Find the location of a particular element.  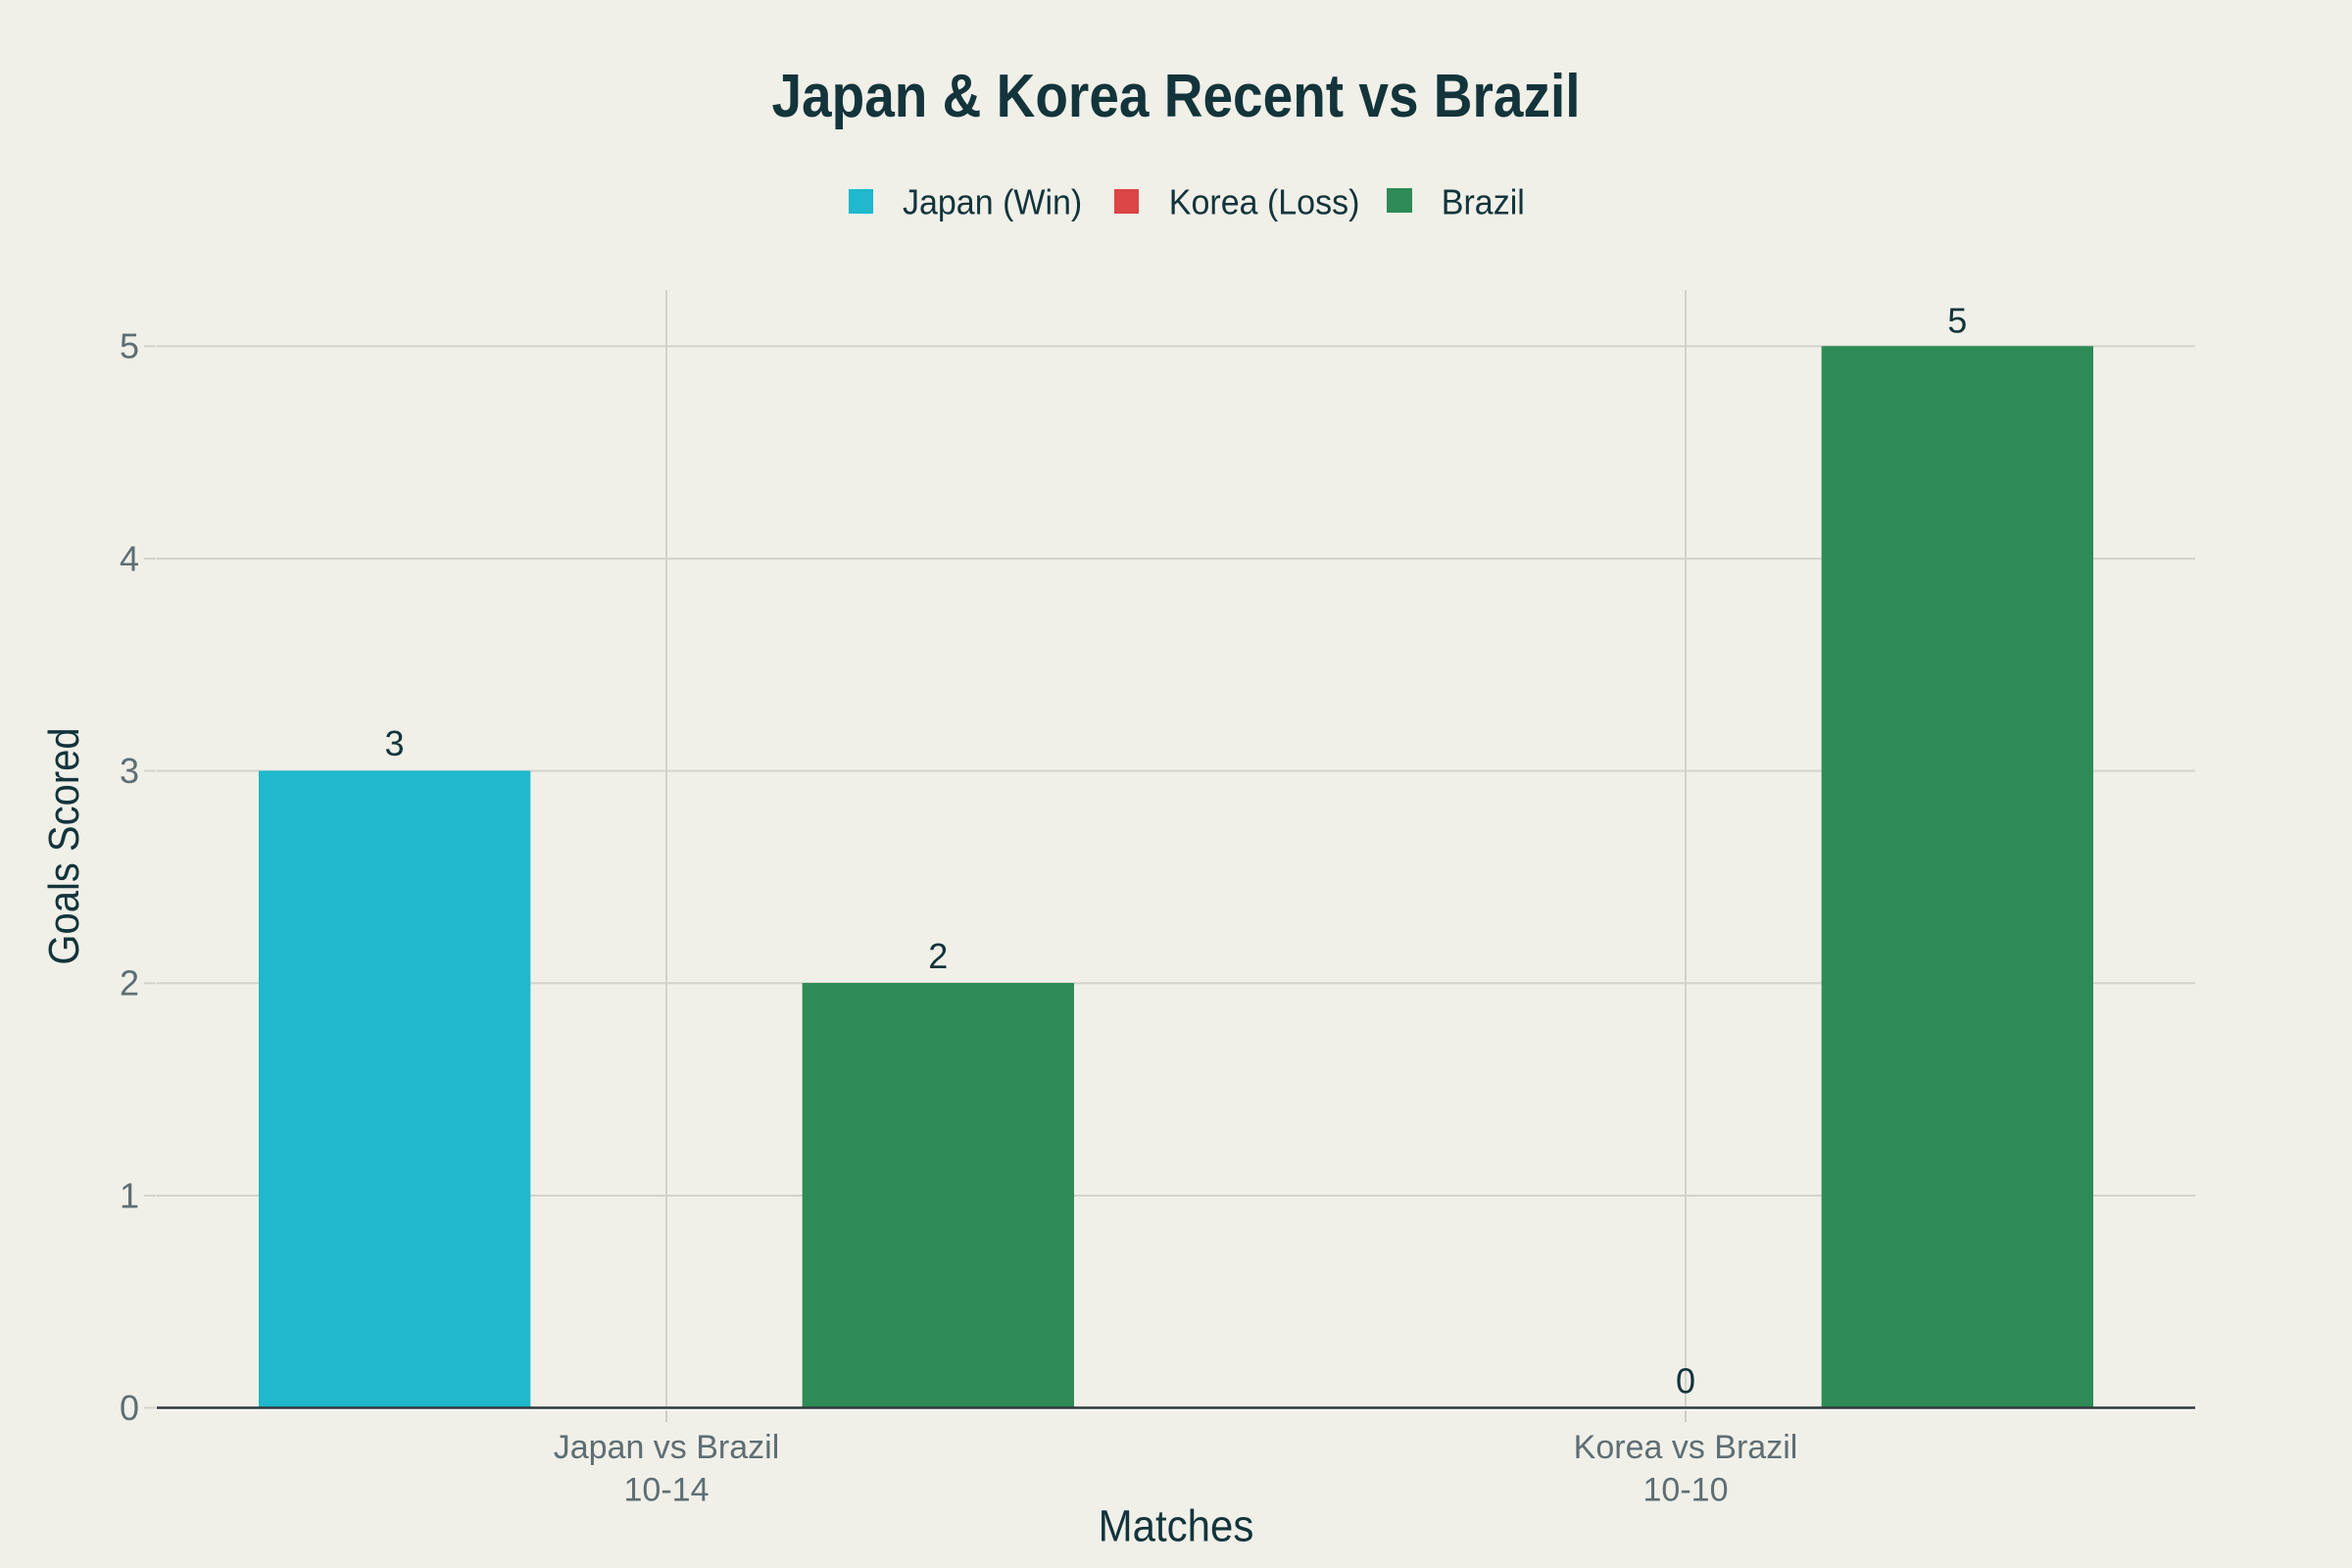

svg-text: Goals Scored is located at coordinates (63, 845).